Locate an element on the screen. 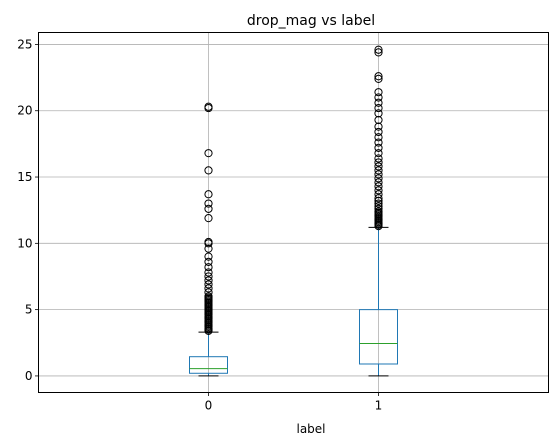 This screenshot has height=445, width=559. y-tick-label: 25 is located at coordinates (24, 44).